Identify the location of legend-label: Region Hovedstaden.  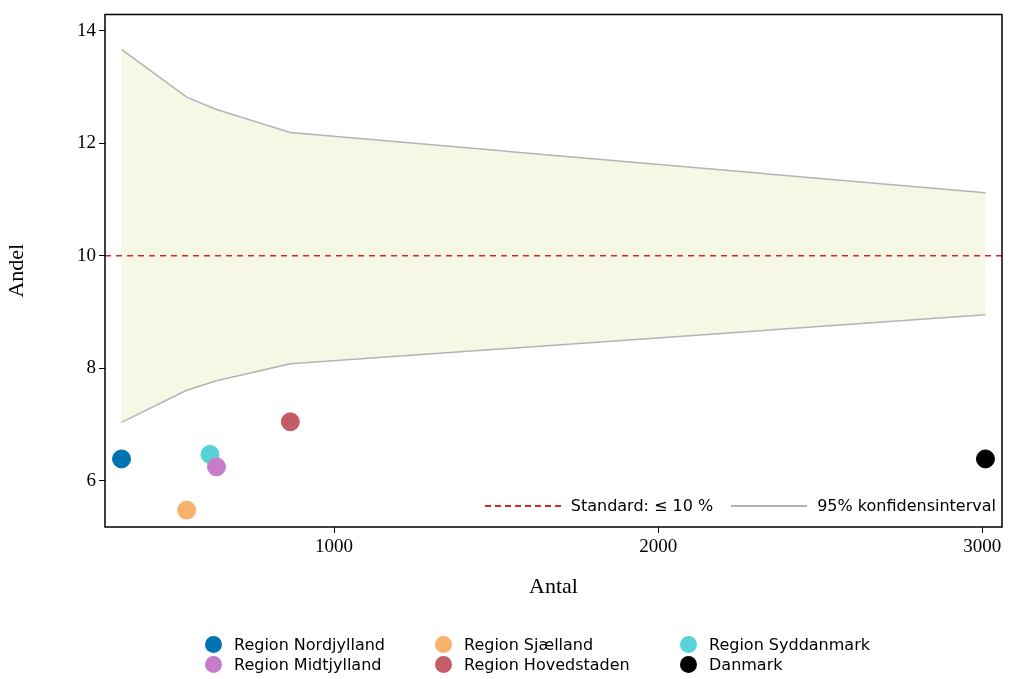
(547, 664).